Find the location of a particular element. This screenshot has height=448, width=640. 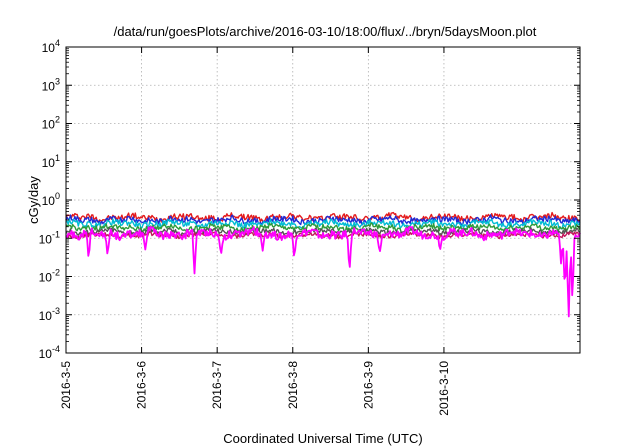

y-tick-label: 10⁻³ is located at coordinates (49, 314).